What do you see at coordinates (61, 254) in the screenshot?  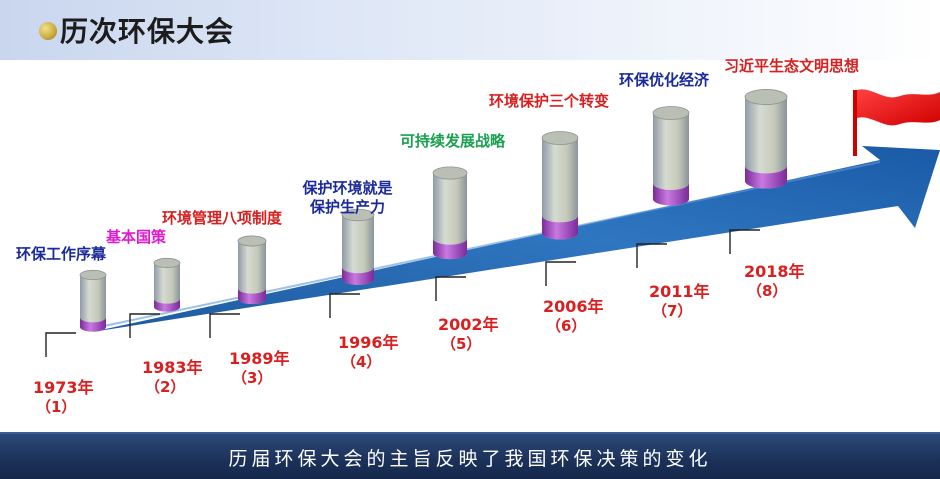 I see `milestone-label: 环保工作序幕` at bounding box center [61, 254].